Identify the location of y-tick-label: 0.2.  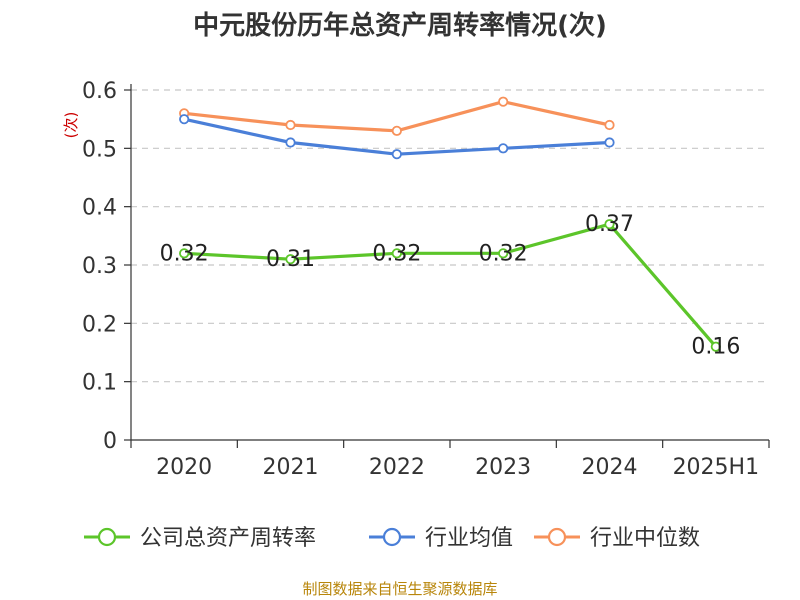
(99, 324).